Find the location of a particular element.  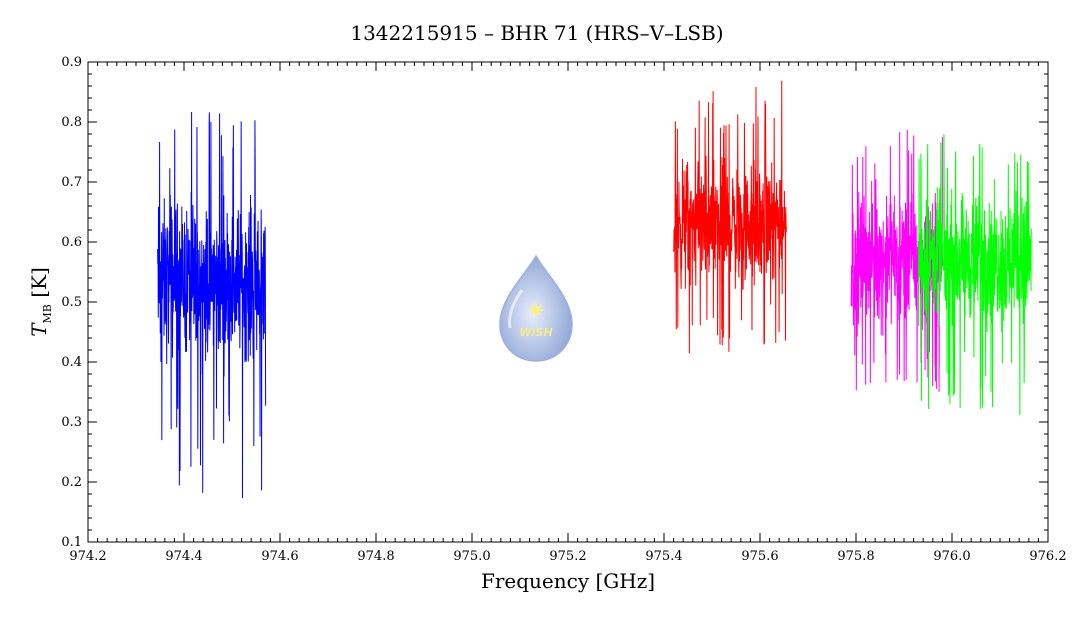

x-tick-label: 974.2 is located at coordinates (87, 556).